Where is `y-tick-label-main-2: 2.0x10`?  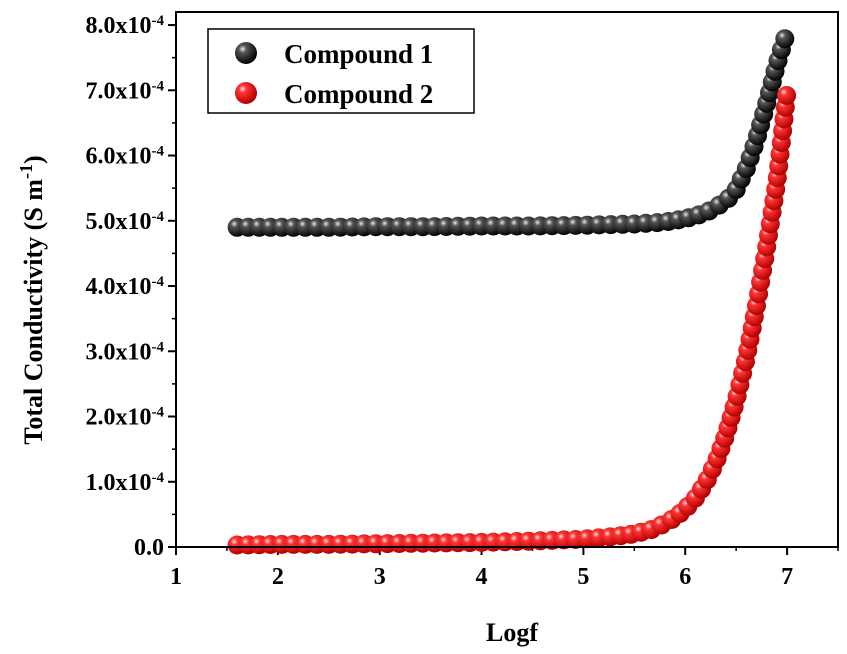 y-tick-label-main-2: 2.0x10 is located at coordinates (119, 418).